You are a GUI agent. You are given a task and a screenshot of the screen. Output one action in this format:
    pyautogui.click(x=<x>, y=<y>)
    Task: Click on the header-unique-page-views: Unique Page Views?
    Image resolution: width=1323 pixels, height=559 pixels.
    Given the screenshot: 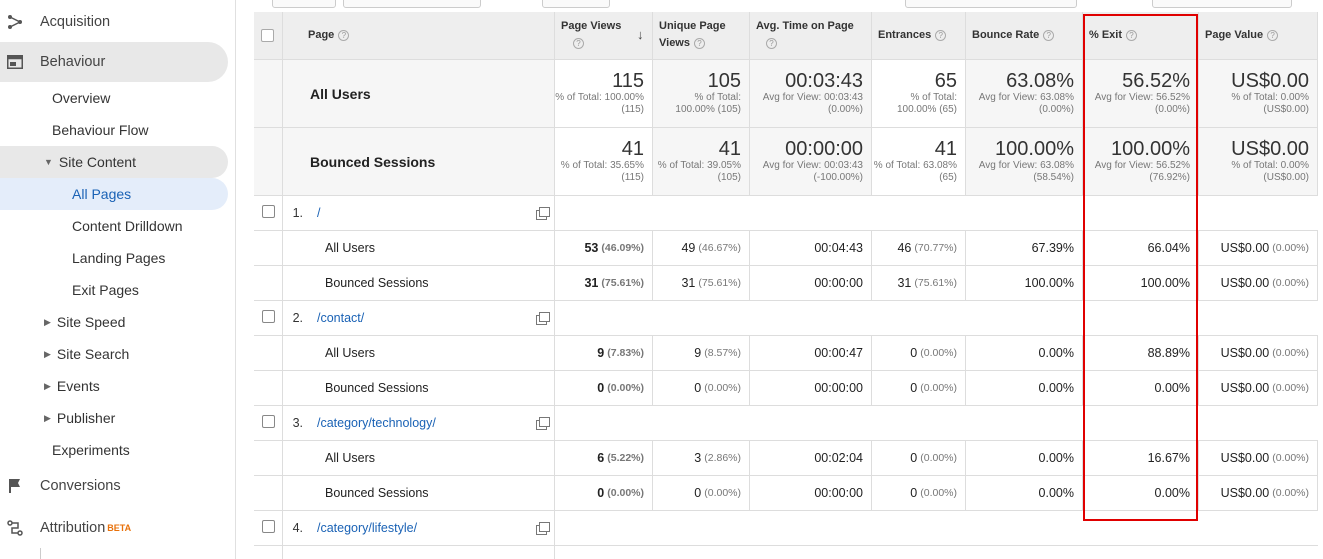 What is the action you would take?
    pyautogui.click(x=701, y=36)
    